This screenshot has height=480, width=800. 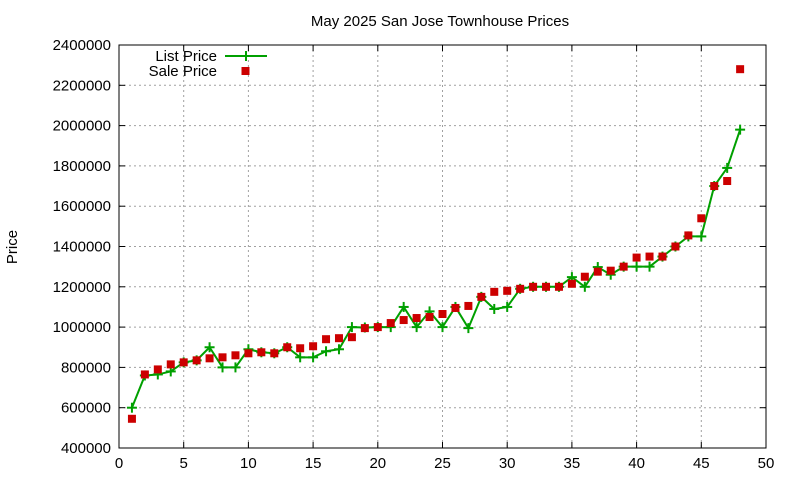 I want to click on legend: List Price Sale Price, so click(x=208, y=64).